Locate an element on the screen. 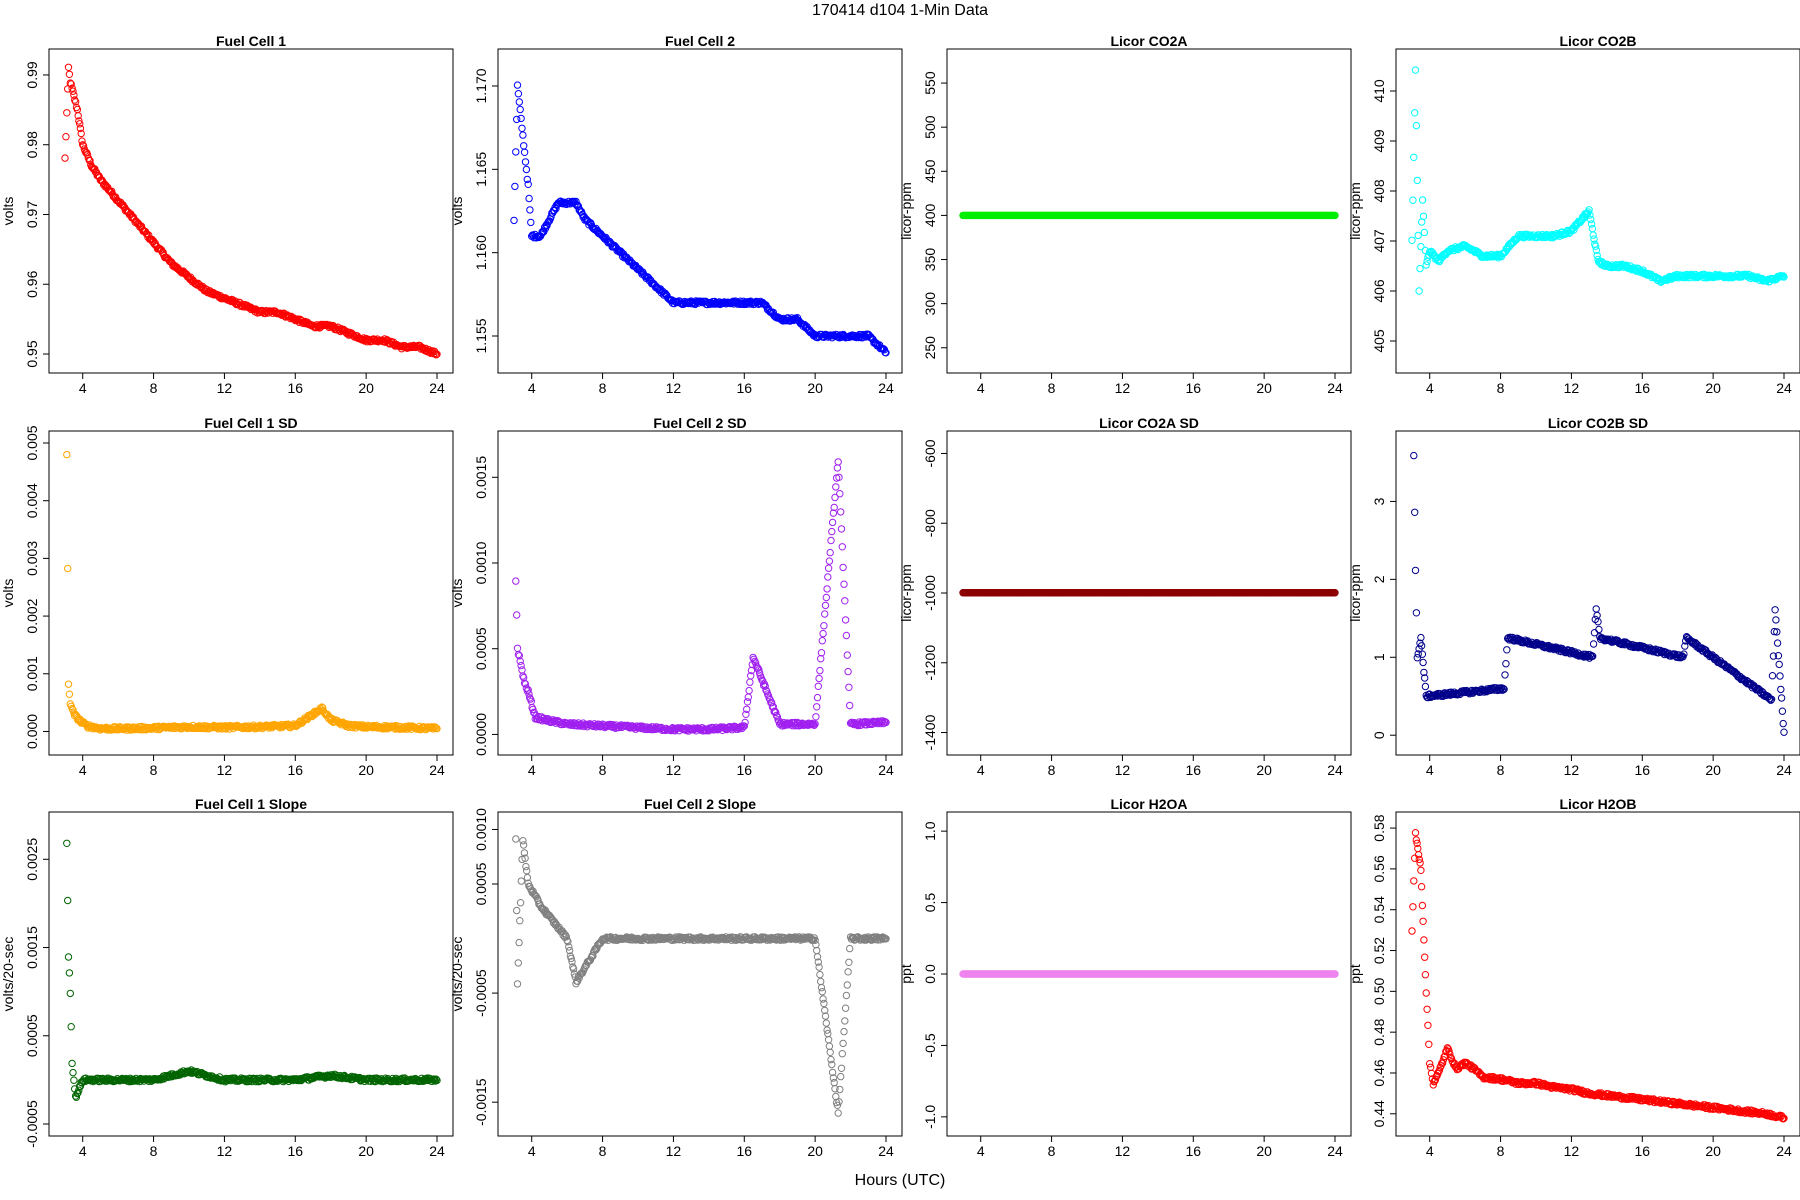 Image resolution: width=1800 pixels, height=1200 pixels. y-tick-label: -0.0015 is located at coordinates (481, 1102).